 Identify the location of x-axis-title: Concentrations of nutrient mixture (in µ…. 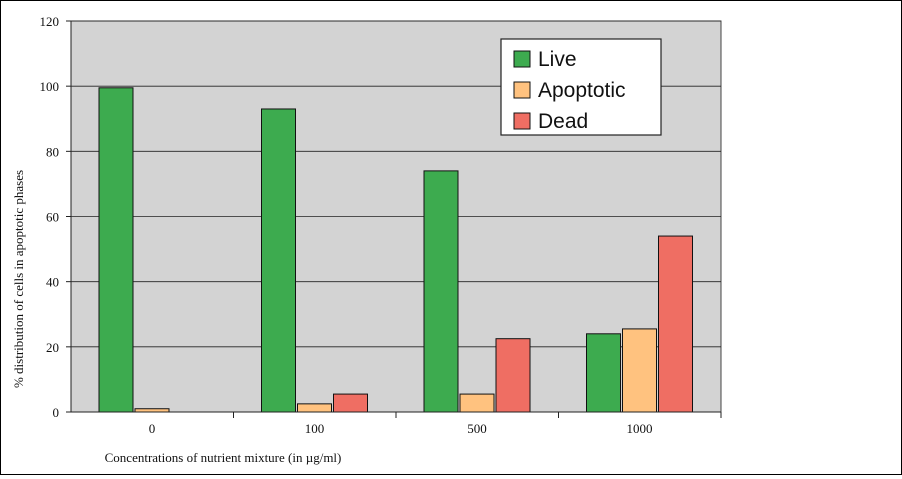
(223, 457).